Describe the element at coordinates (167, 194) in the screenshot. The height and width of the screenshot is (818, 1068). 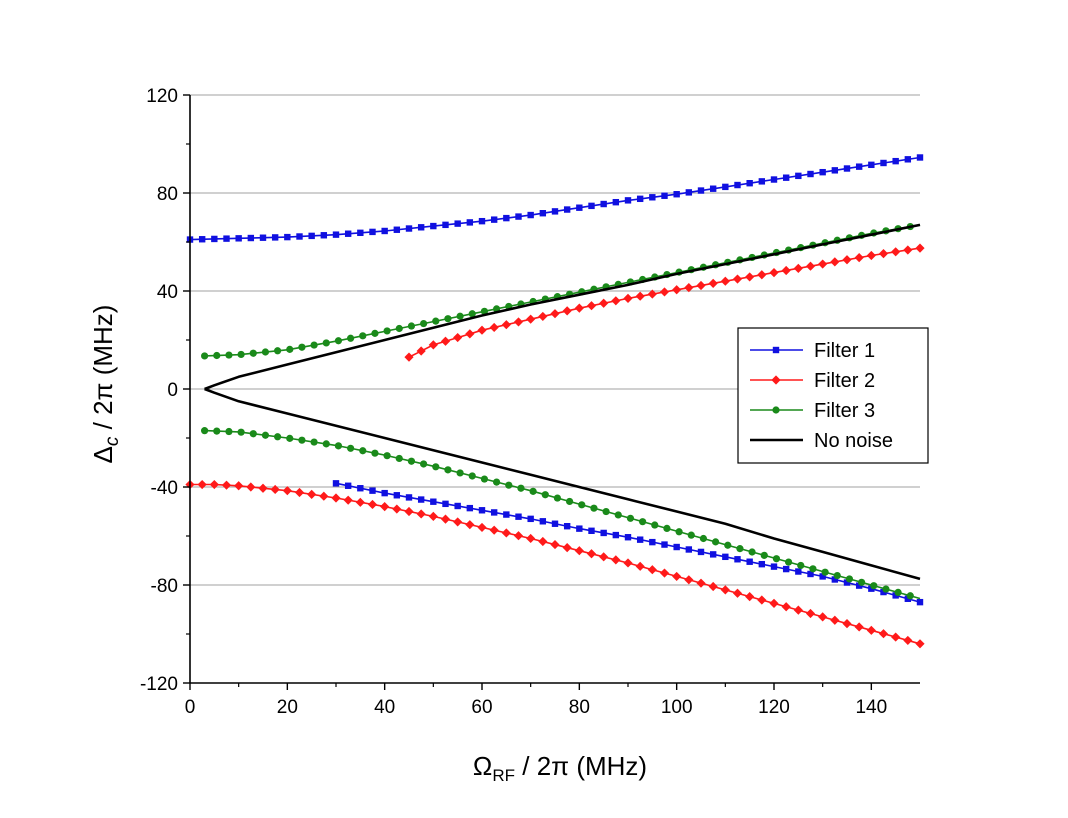
I see `y-tick-label: 80` at that location.